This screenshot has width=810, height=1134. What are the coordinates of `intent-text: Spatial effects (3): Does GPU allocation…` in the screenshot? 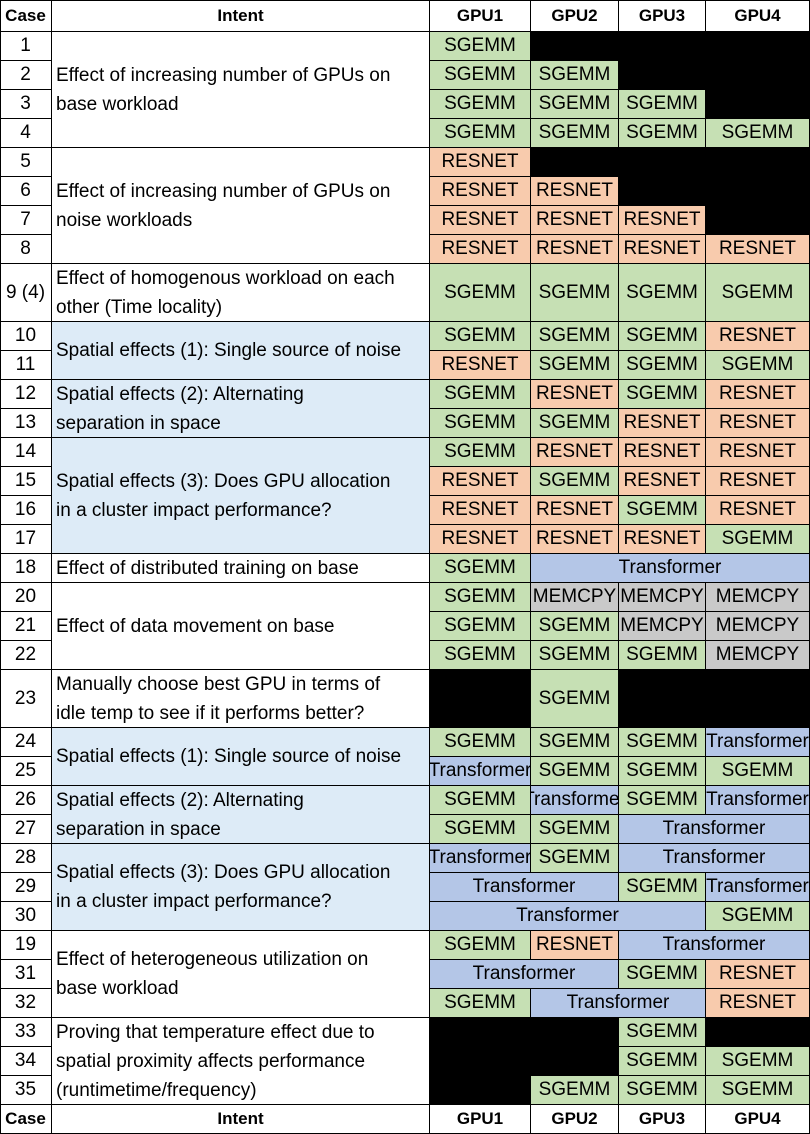 It's located at (241, 496).